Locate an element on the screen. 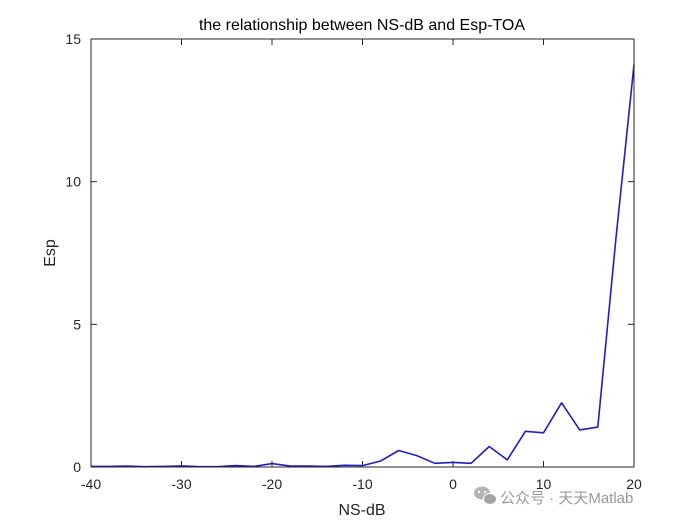 The width and height of the screenshot is (700, 525). y-tick-label: 10 is located at coordinates (73, 182).